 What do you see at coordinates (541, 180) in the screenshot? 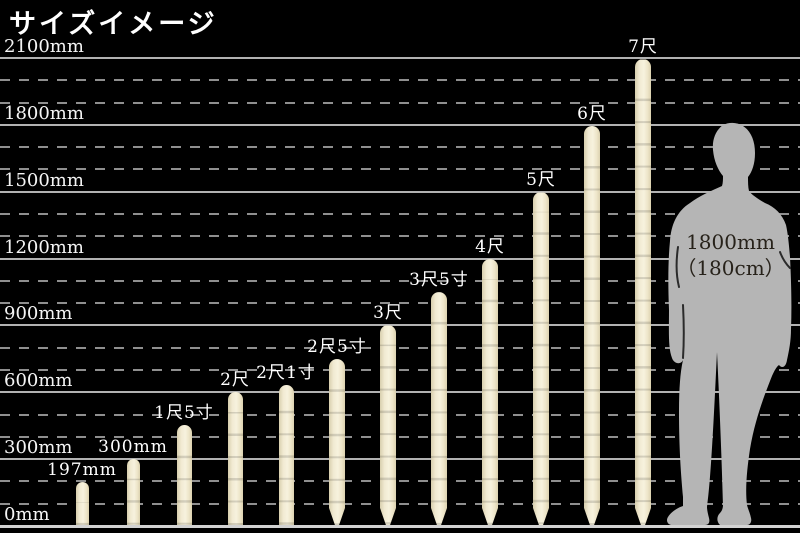
I see `stake-label-5尺: 5尺` at bounding box center [541, 180].